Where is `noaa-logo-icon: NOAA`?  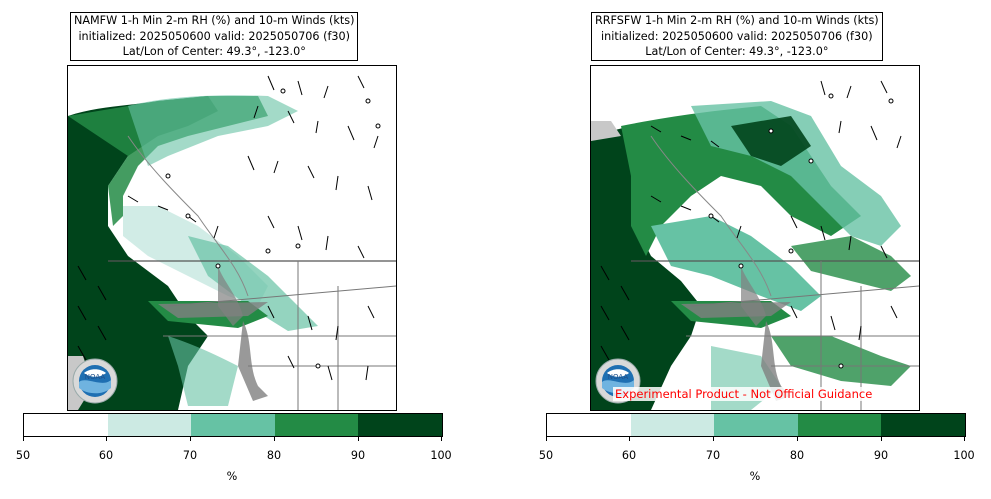
noaa-logo-icon: NOAA is located at coordinates (95, 381).